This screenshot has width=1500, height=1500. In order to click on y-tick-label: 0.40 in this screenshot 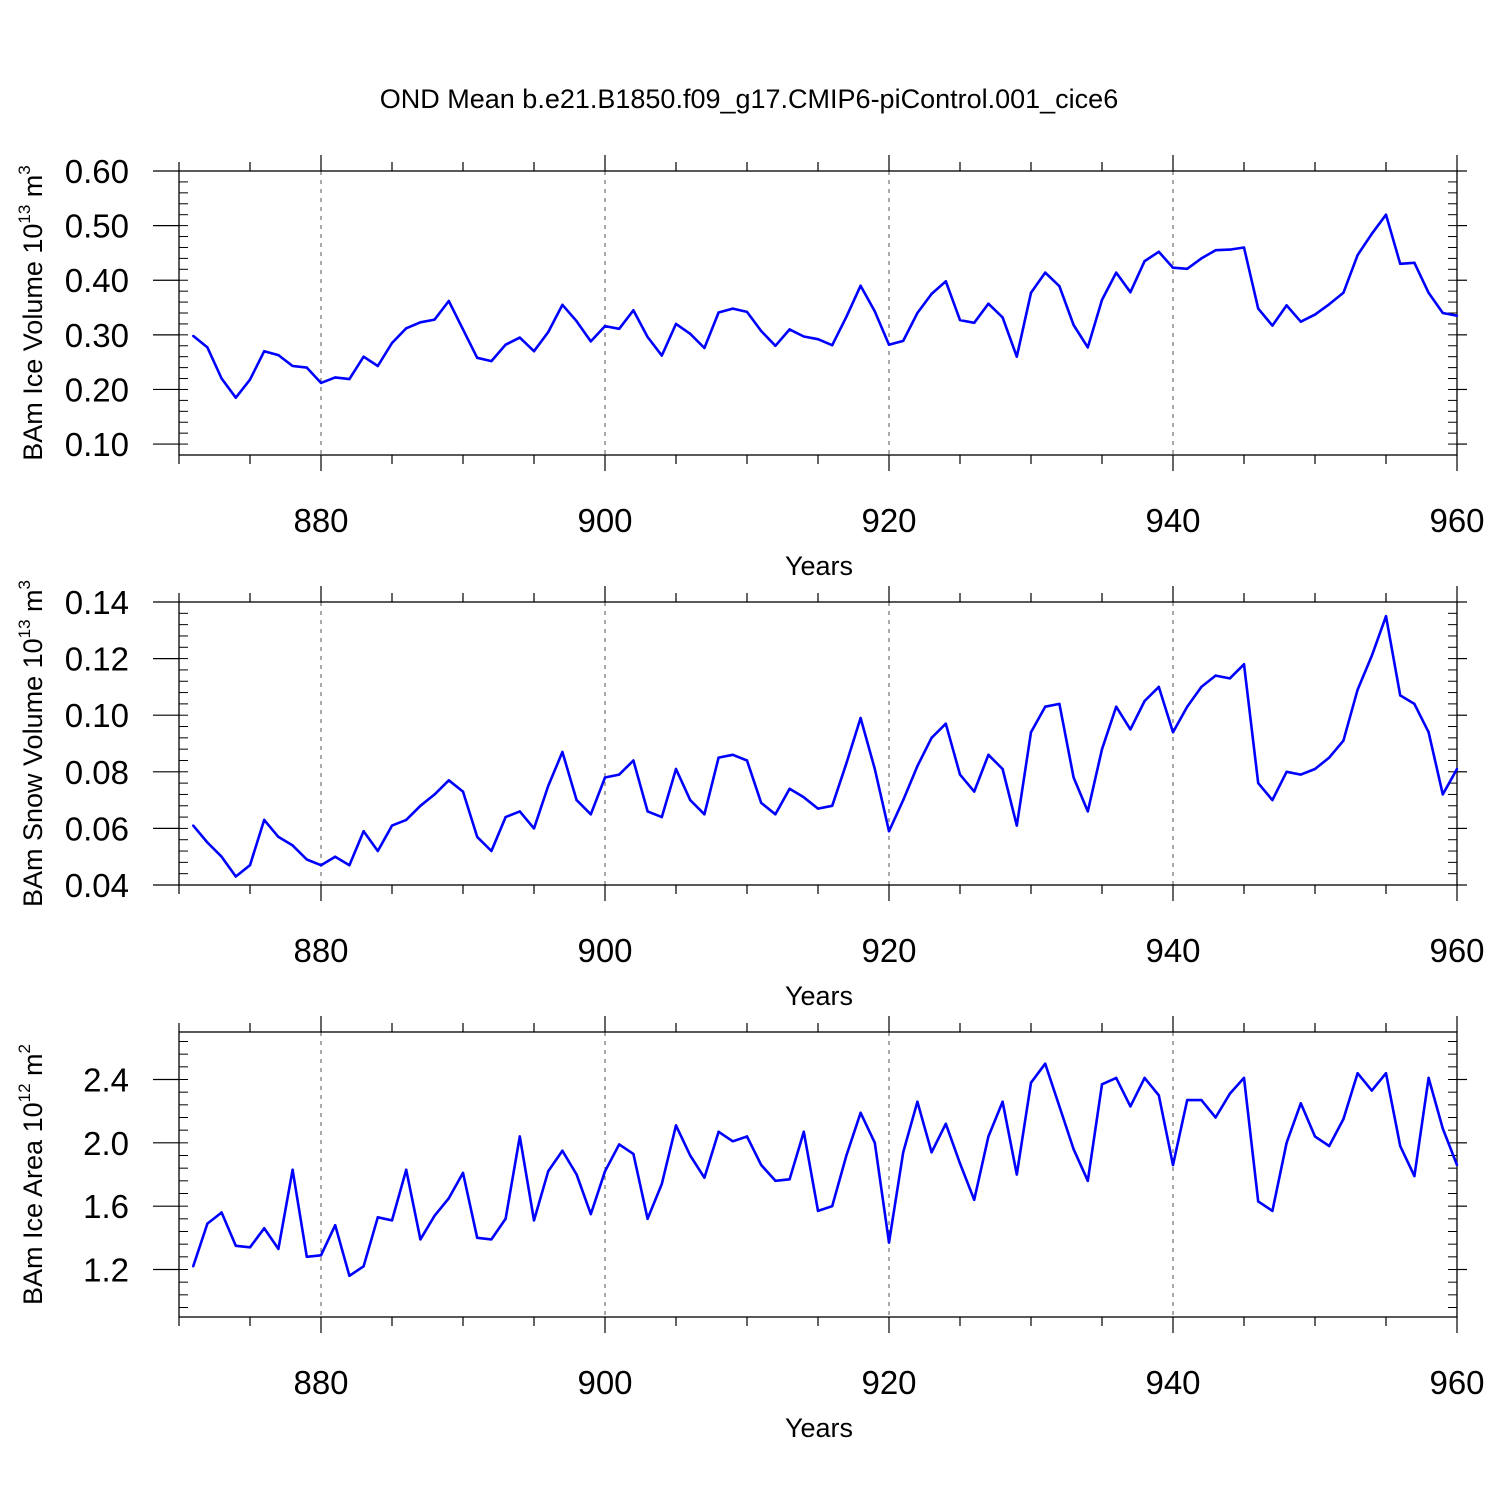, I will do `click(97, 280)`.